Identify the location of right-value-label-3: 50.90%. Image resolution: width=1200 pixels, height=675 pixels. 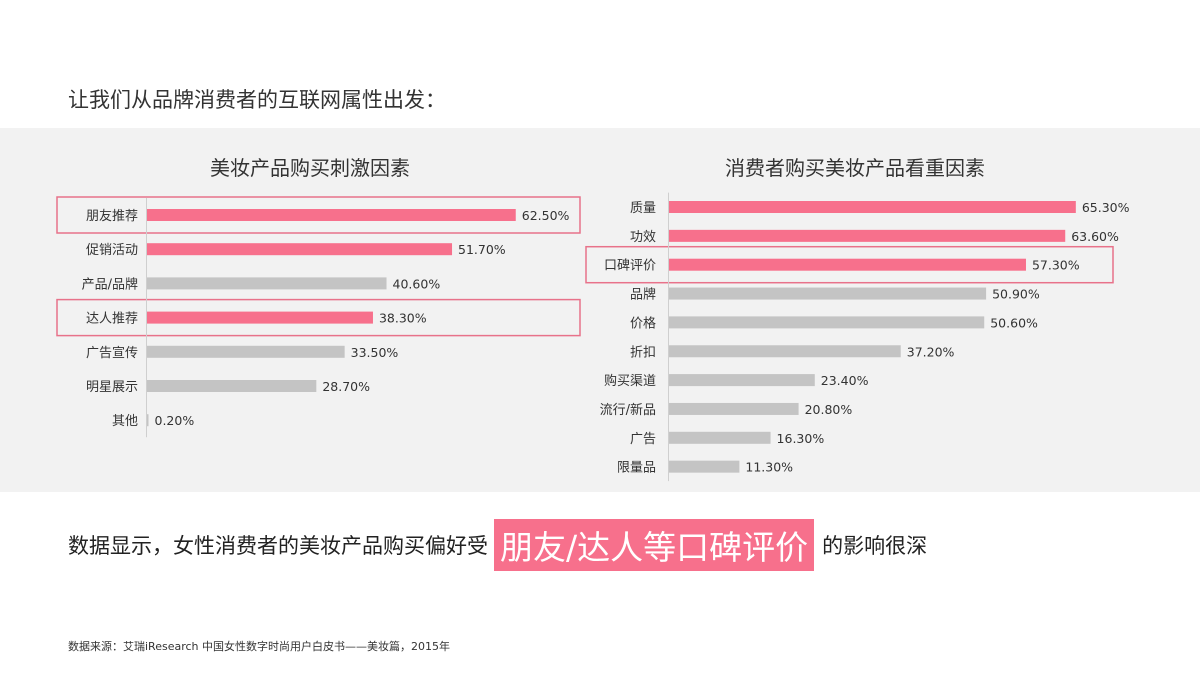
(1016, 294).